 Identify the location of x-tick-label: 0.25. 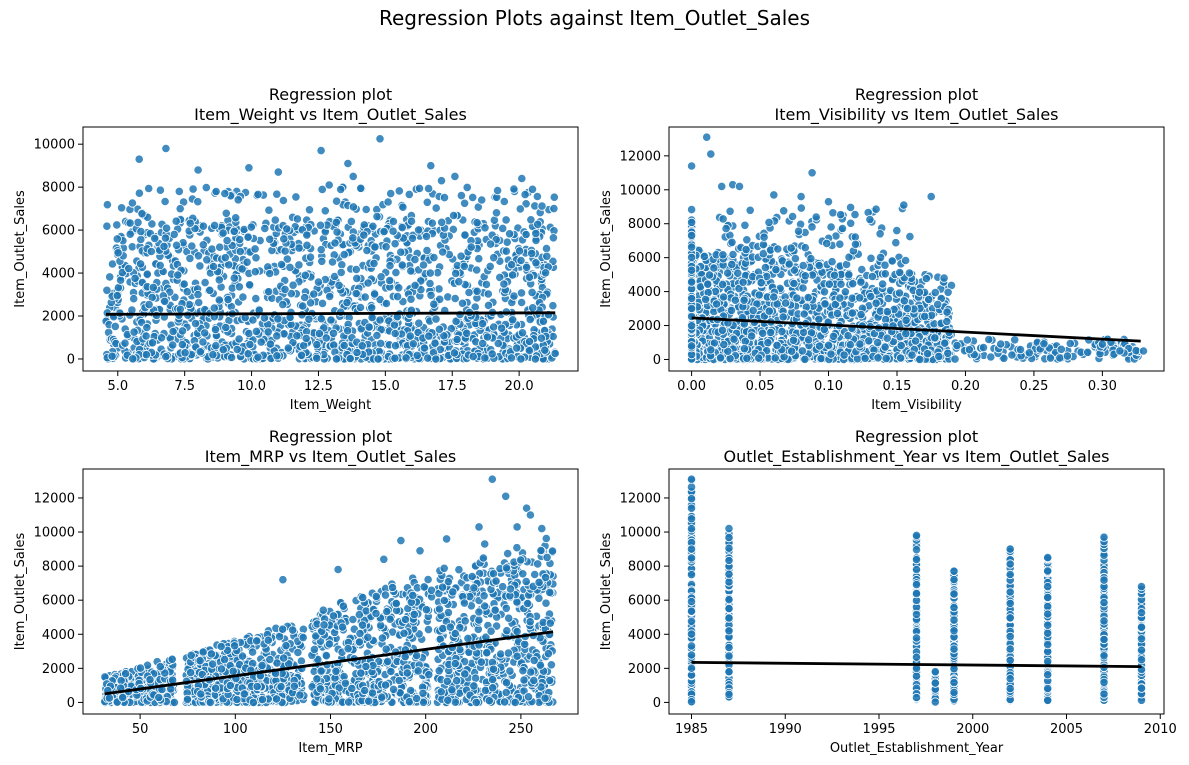
(1033, 386).